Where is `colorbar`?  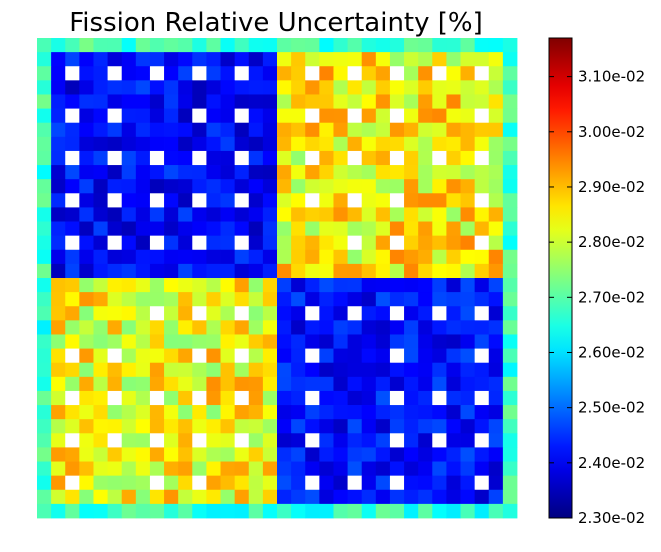
colorbar is located at coordinates (560, 278).